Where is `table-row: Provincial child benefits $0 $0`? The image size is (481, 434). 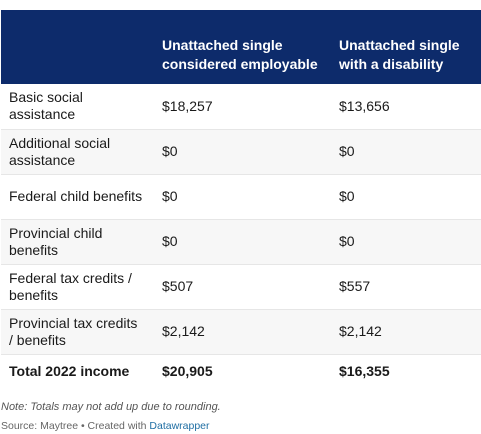 table-row: Provincial child benefits $0 $0 is located at coordinates (241, 241).